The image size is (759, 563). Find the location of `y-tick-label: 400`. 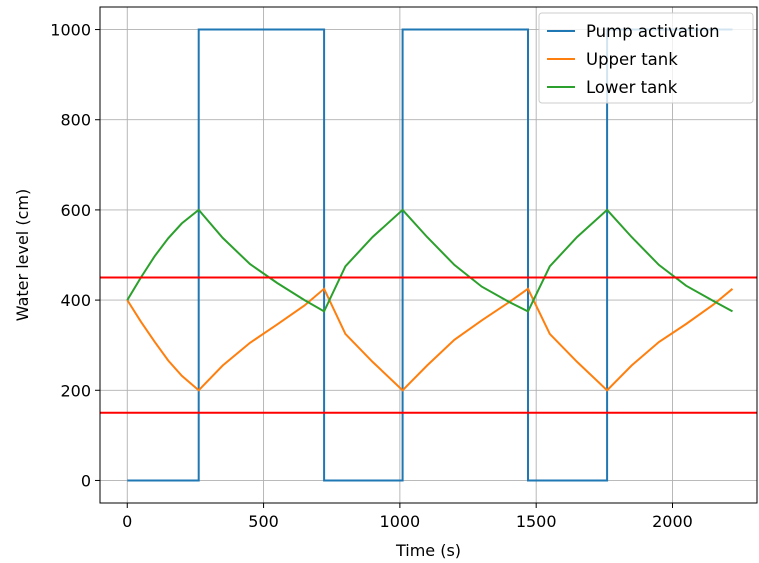

y-tick-label: 400 is located at coordinates (75, 300).